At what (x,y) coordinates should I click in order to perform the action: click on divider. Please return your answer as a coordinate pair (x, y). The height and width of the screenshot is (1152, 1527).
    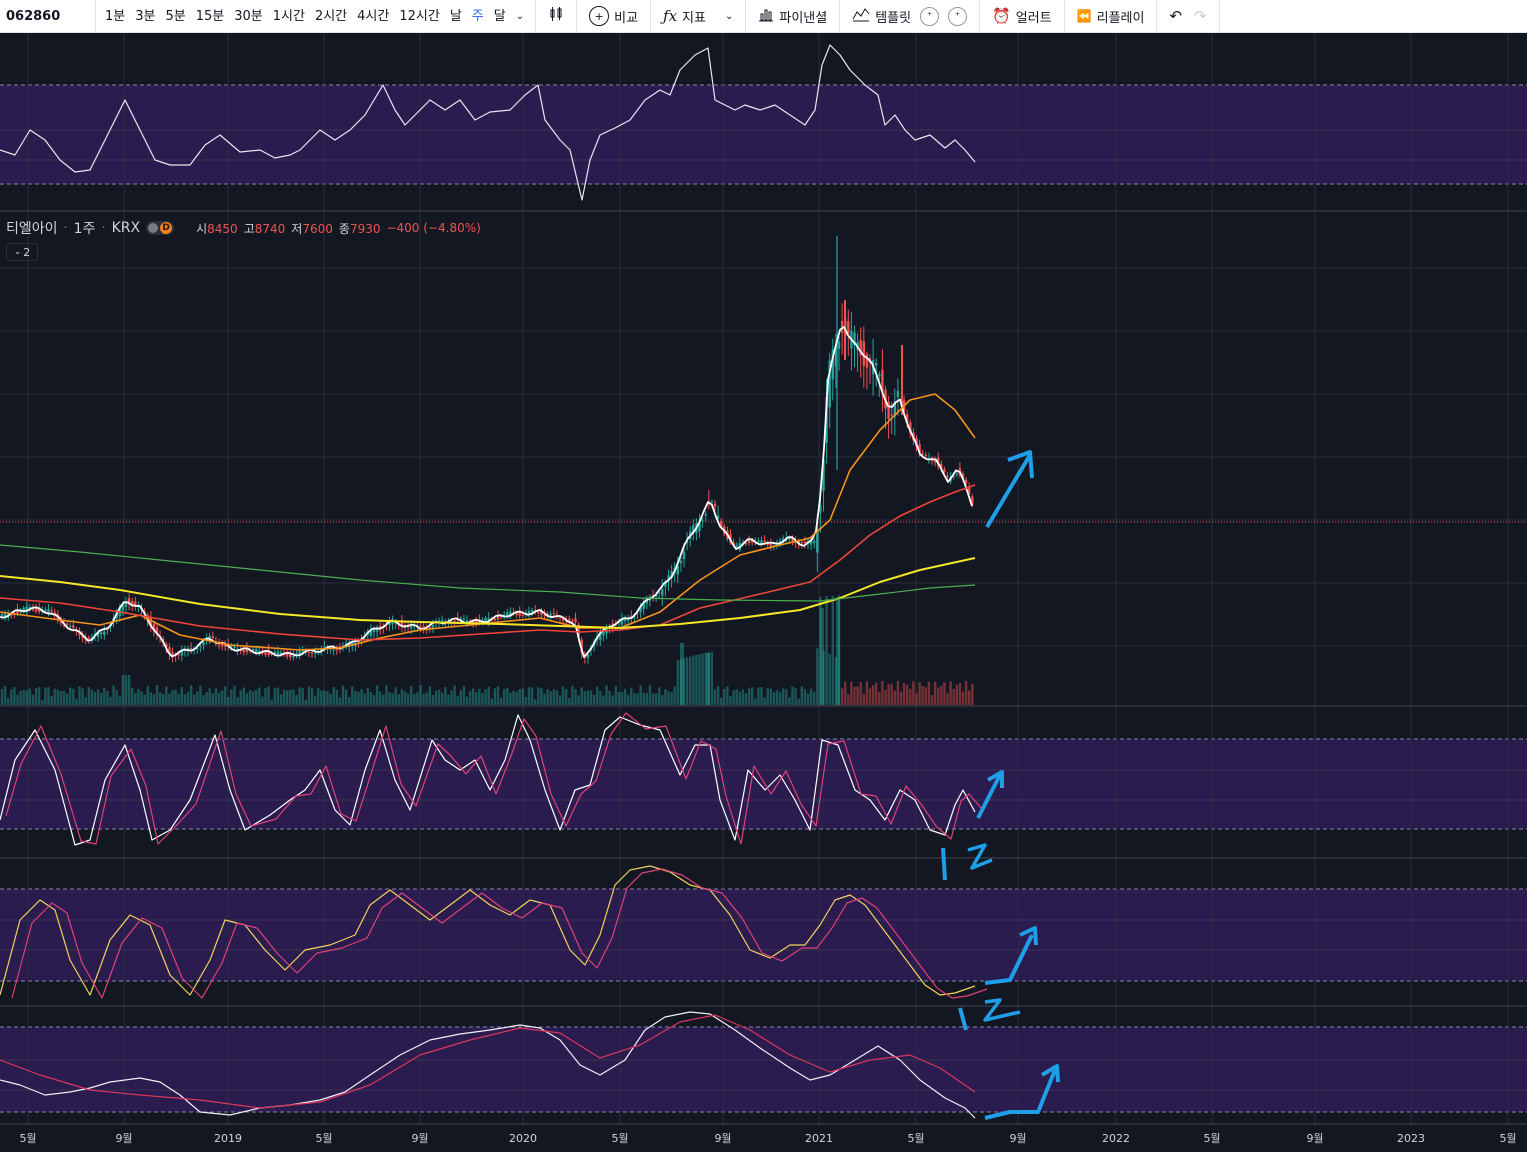
    Looking at the image, I should click on (840, 16).